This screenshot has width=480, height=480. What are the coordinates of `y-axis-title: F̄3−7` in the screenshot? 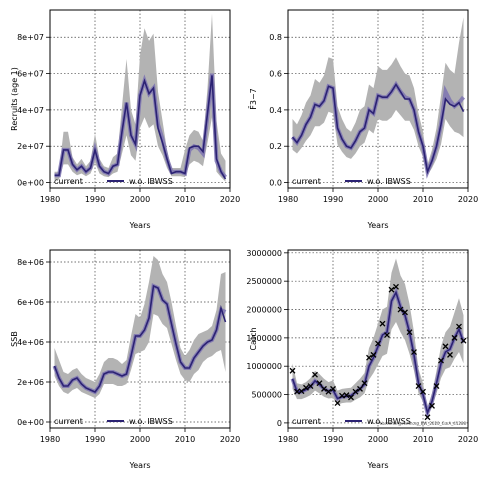 It's located at (253, 98).